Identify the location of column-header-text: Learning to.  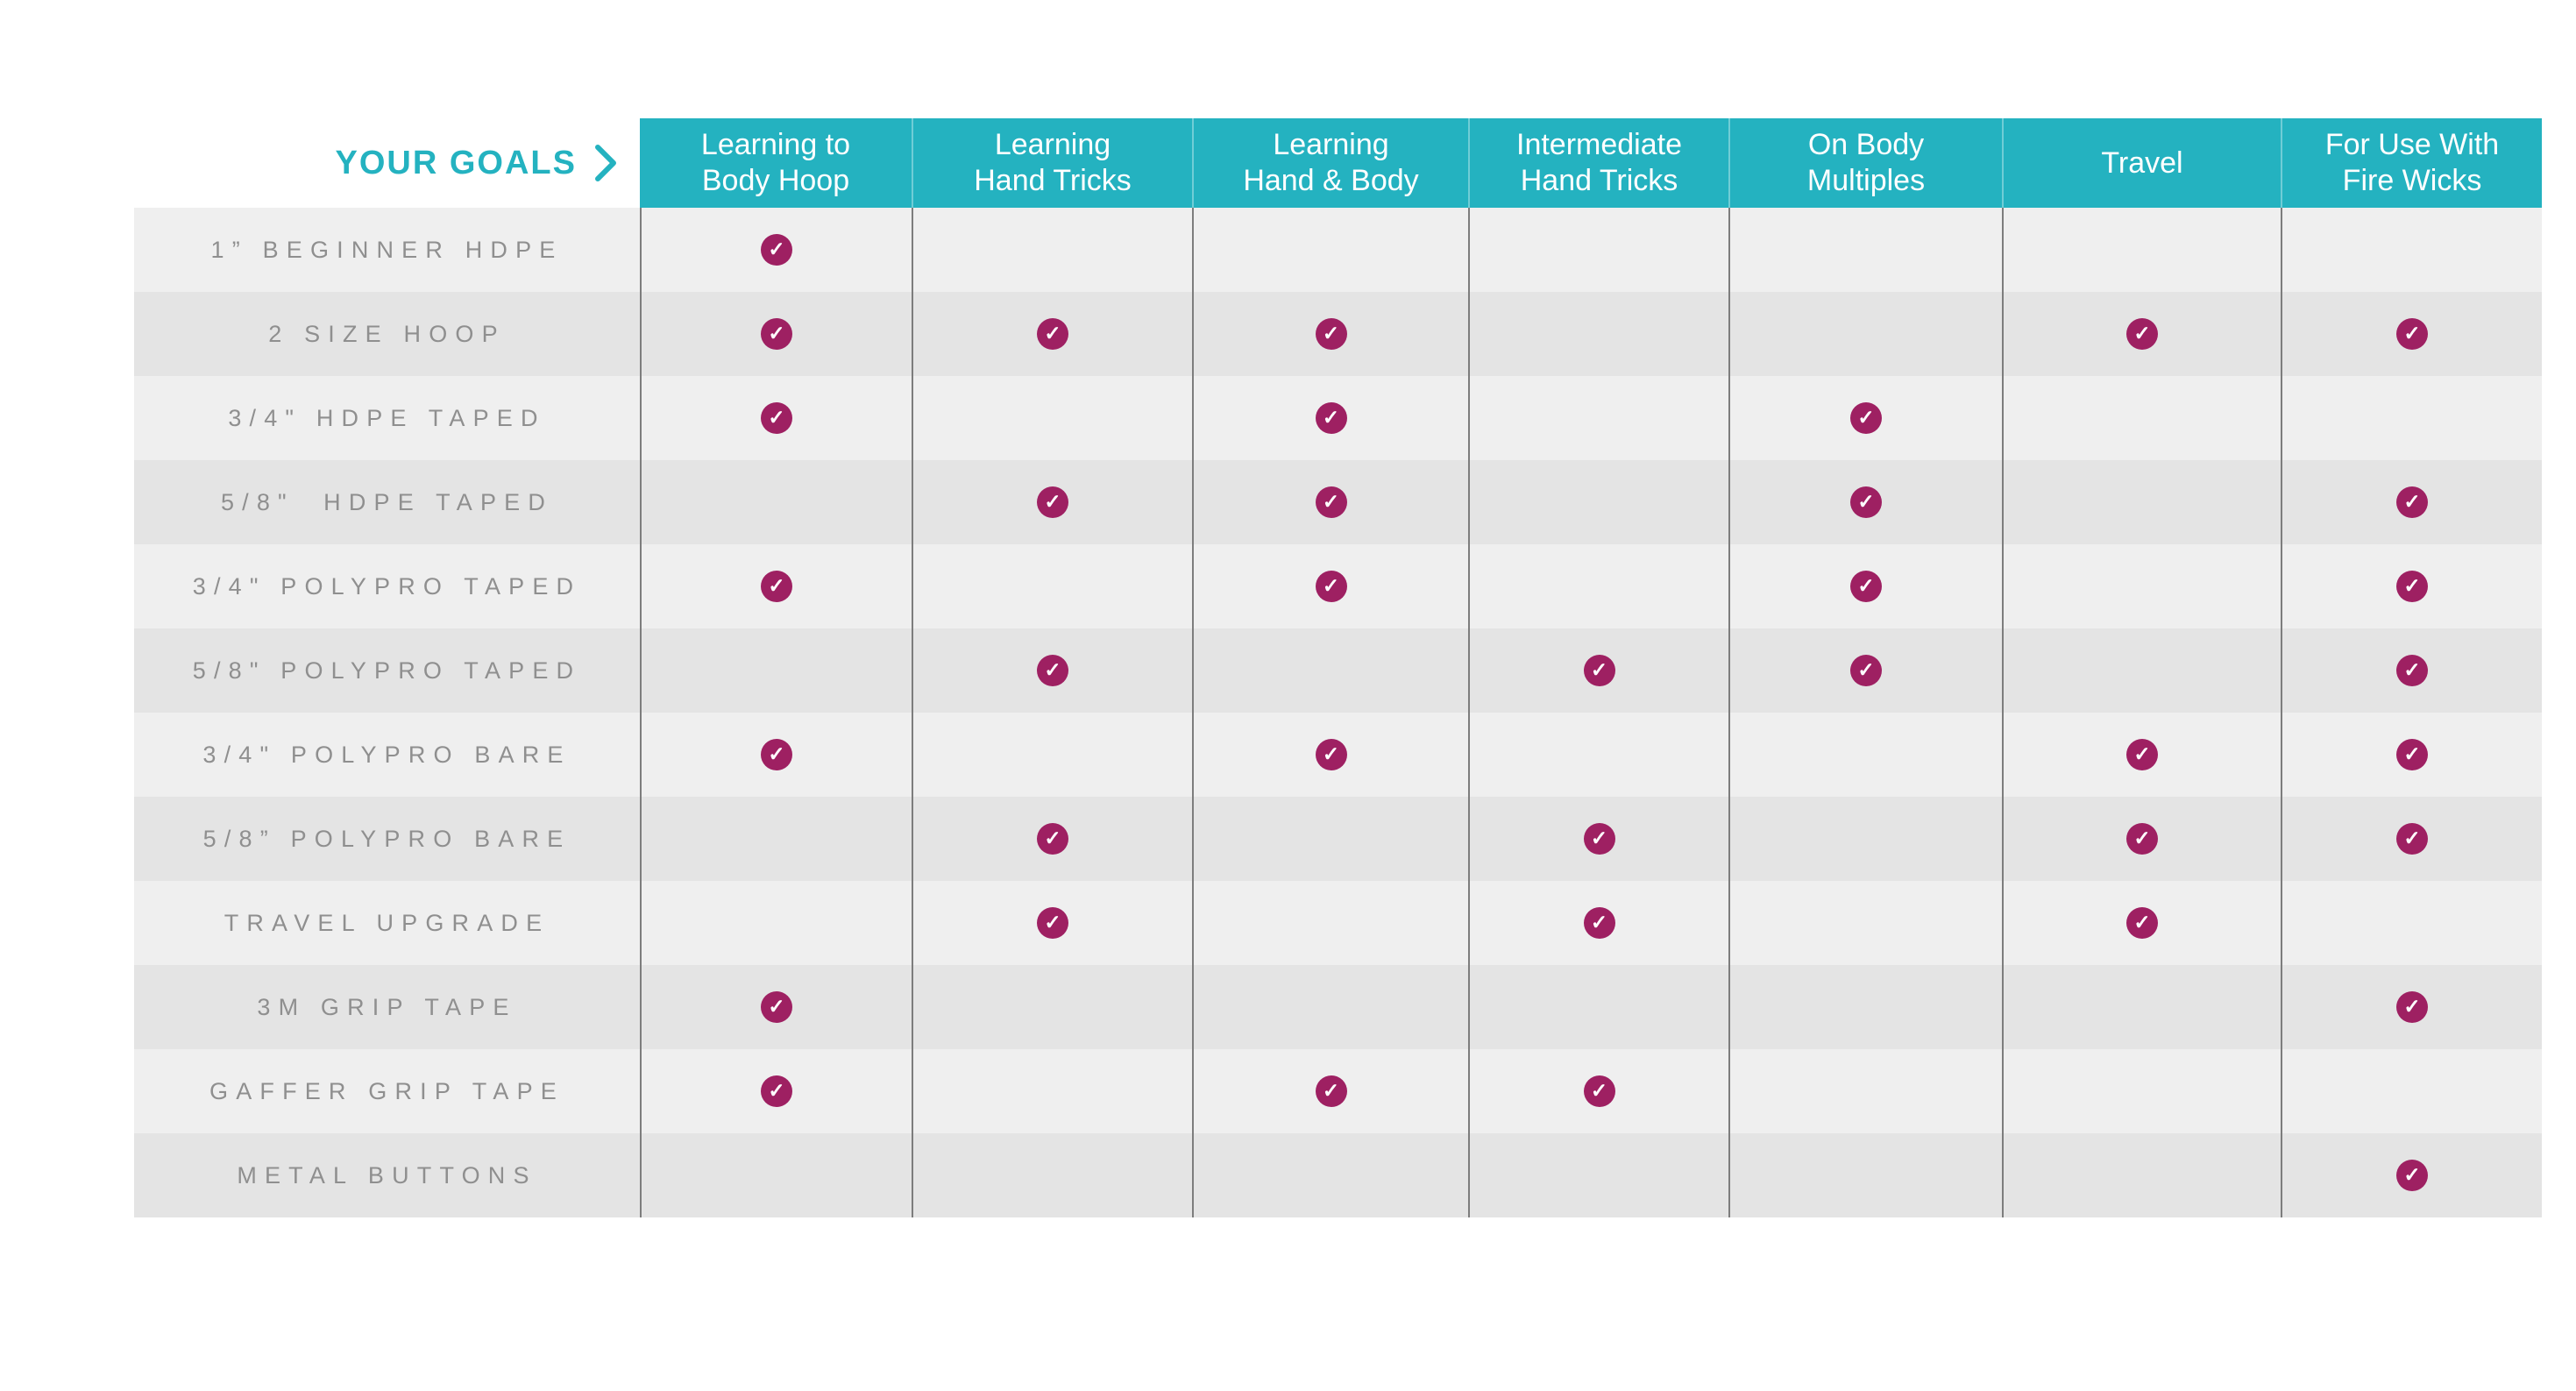
(775, 144).